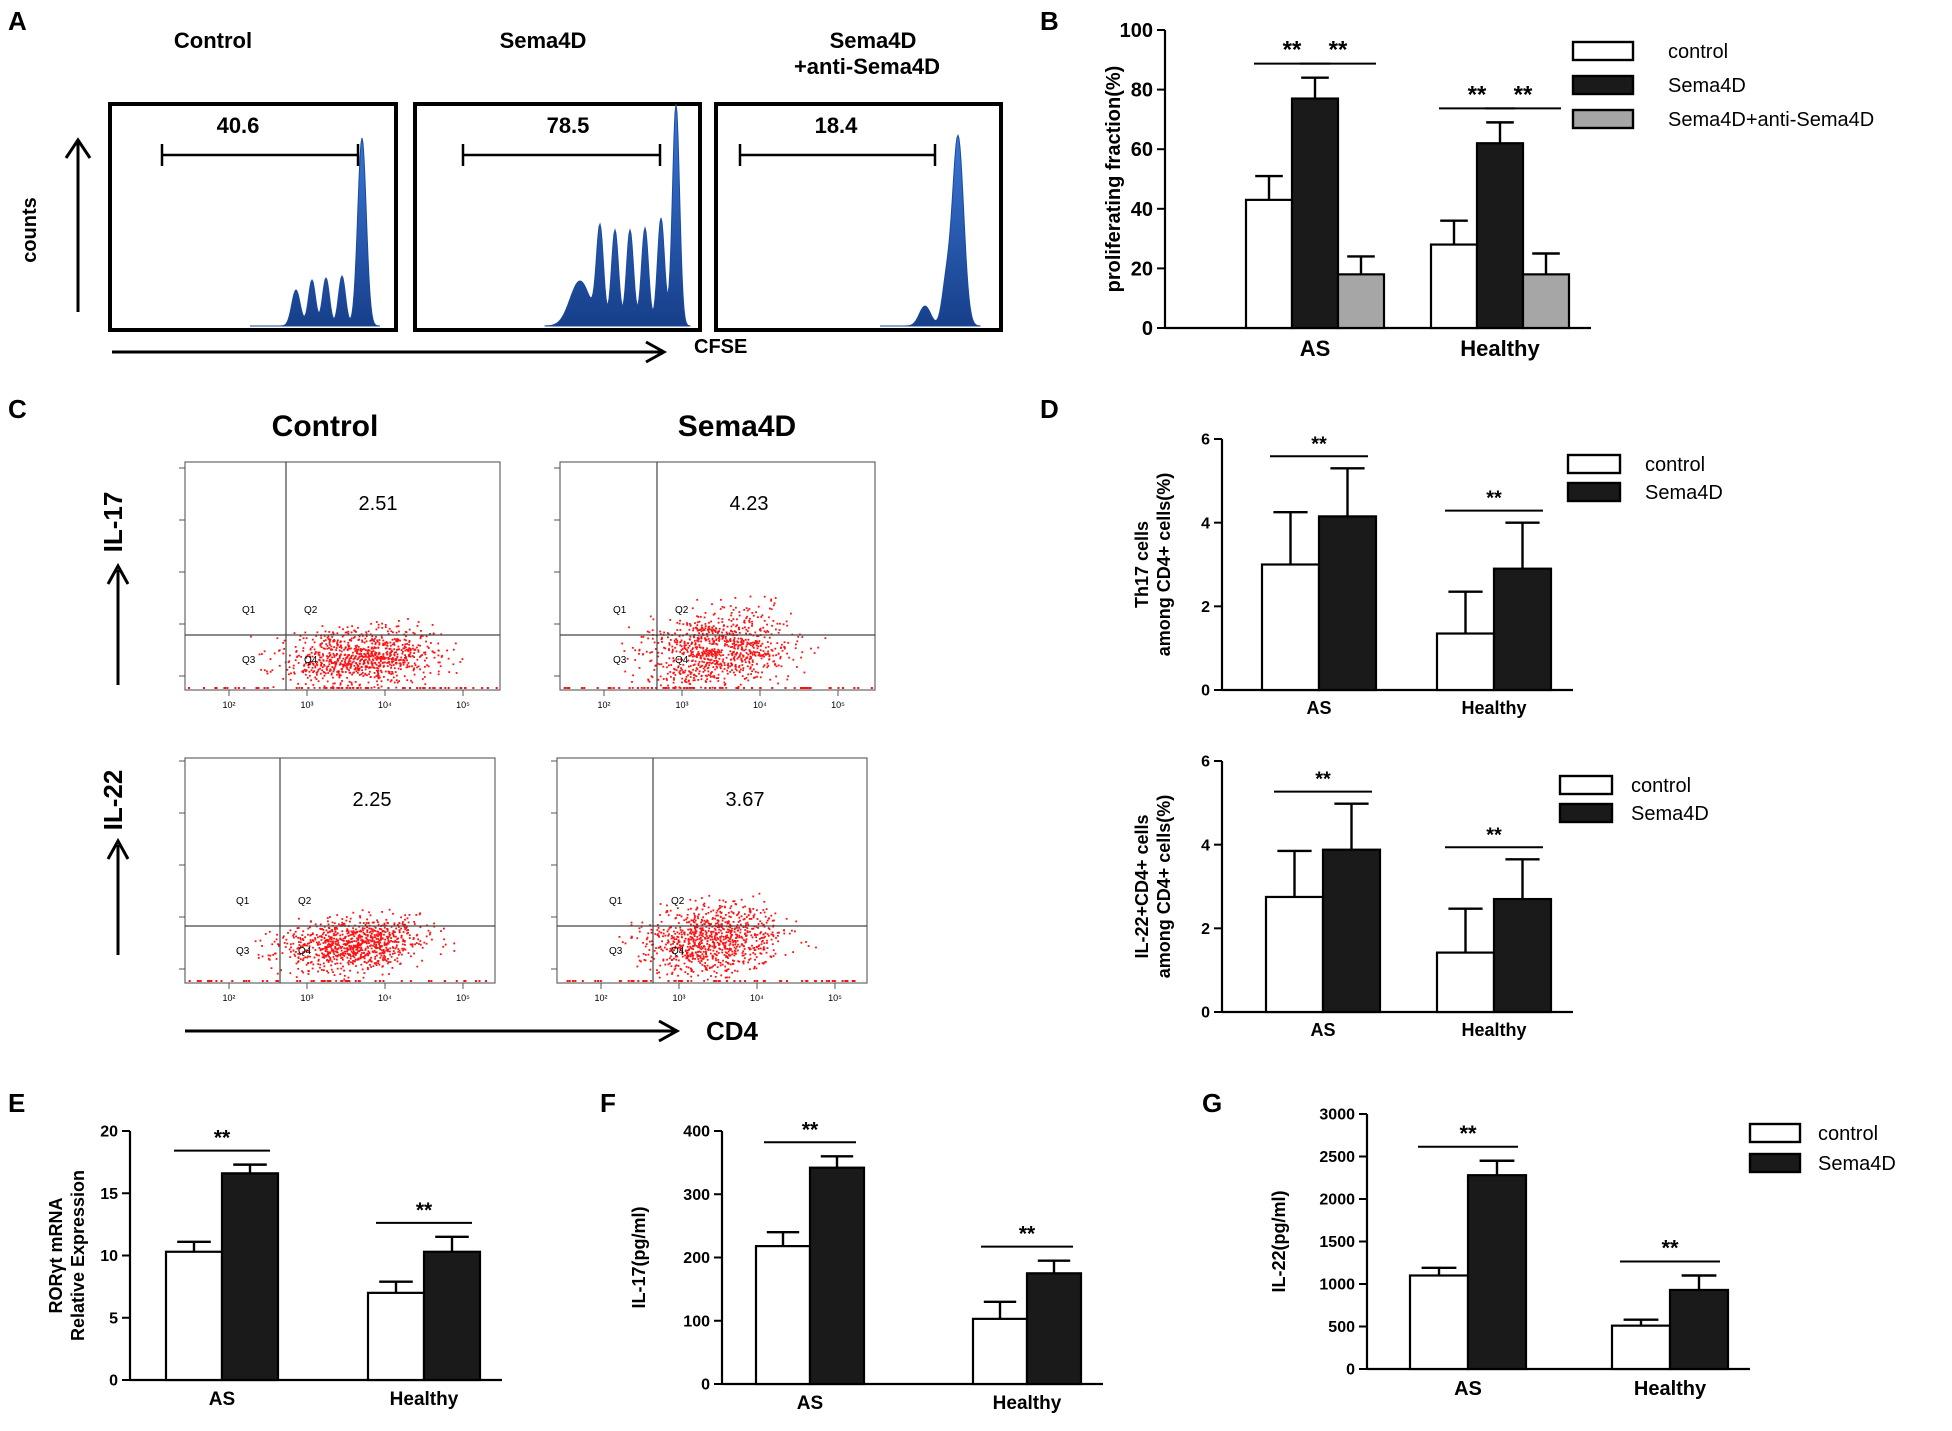  What do you see at coordinates (113, 800) in the screenshot?
I see `row-label-il22: IL-22` at bounding box center [113, 800].